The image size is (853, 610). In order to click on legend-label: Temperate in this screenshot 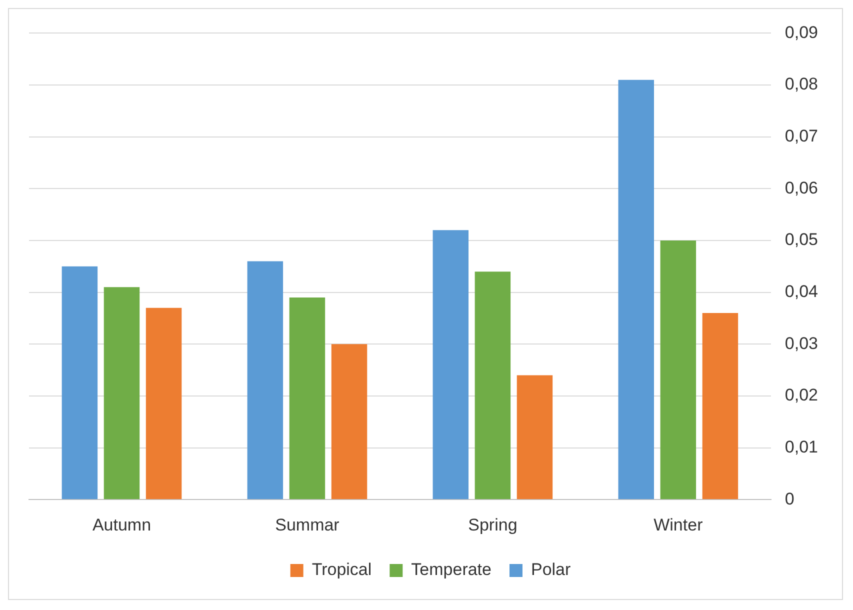, I will do `click(451, 570)`.